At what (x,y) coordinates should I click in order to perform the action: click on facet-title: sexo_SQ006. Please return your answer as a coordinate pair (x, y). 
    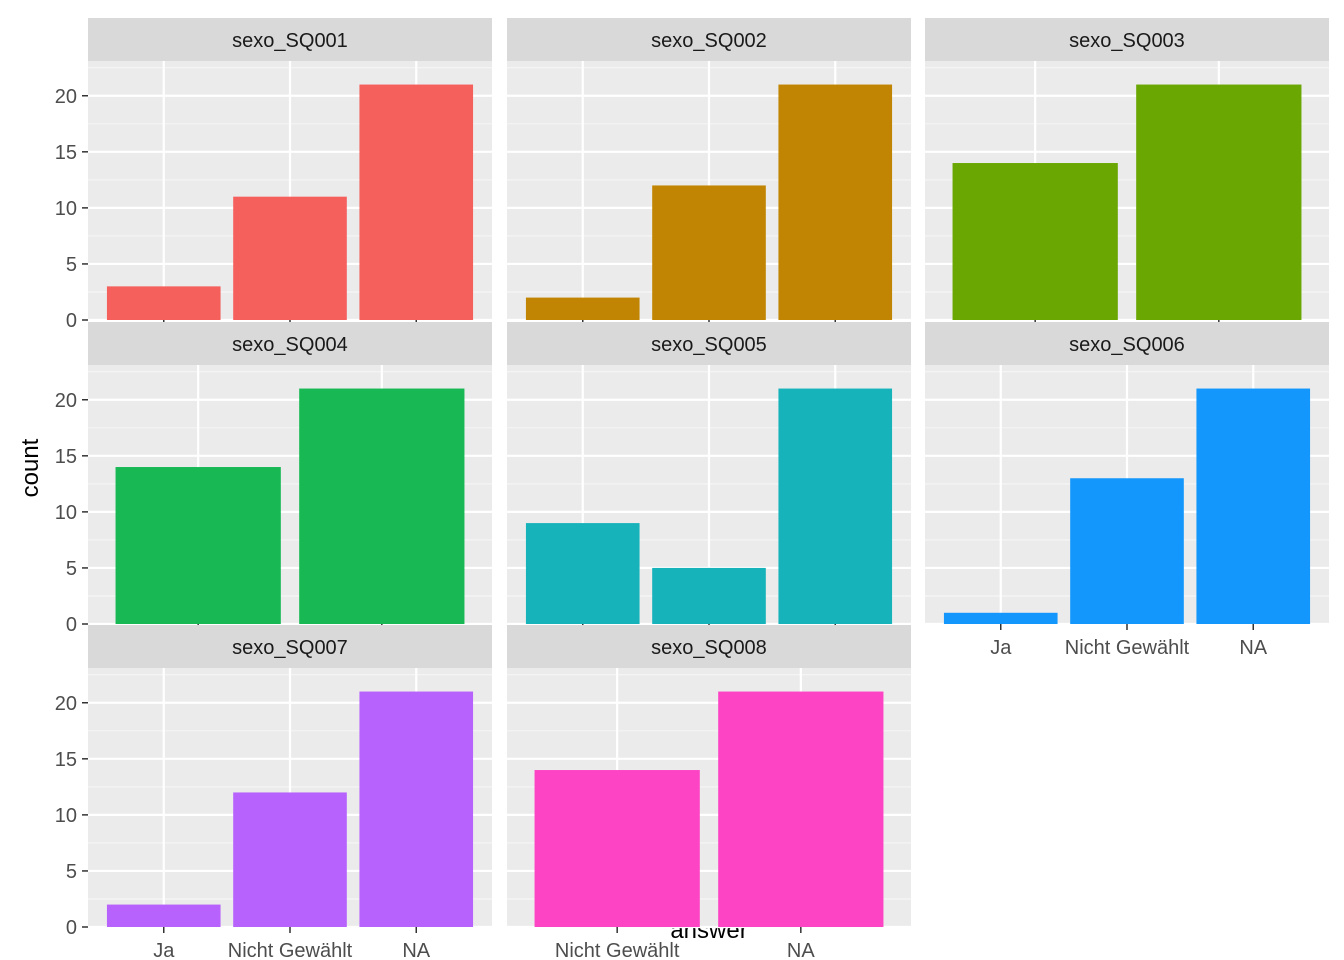
    Looking at the image, I should click on (1127, 345).